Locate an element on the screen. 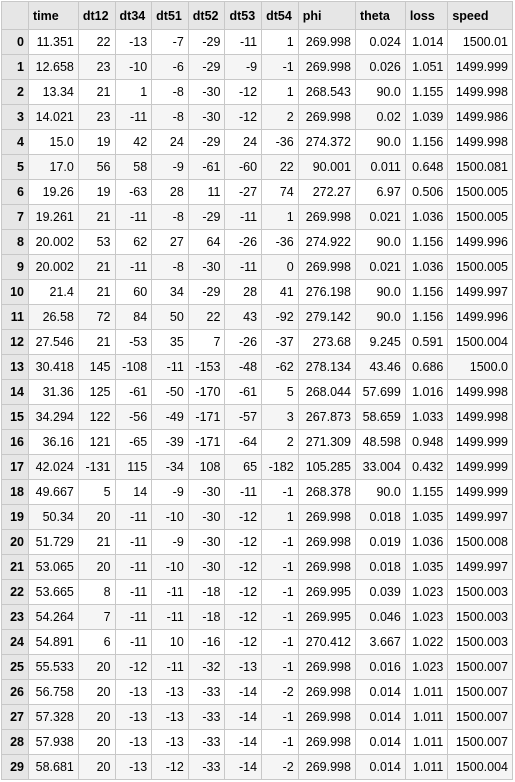 Image resolution: width=515 pixels, height=782 pixels. cell-time: 11.351 is located at coordinates (53, 42).